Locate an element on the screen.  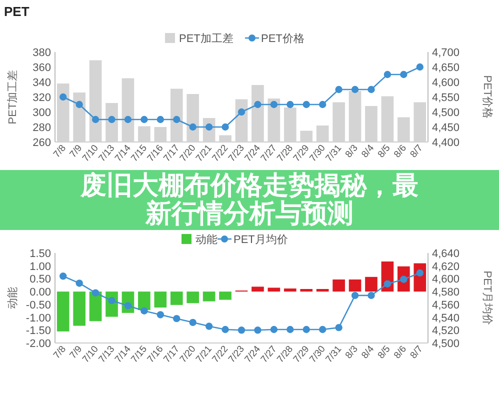
y2-tick-label: 4,650 is located at coordinates (446, 68).